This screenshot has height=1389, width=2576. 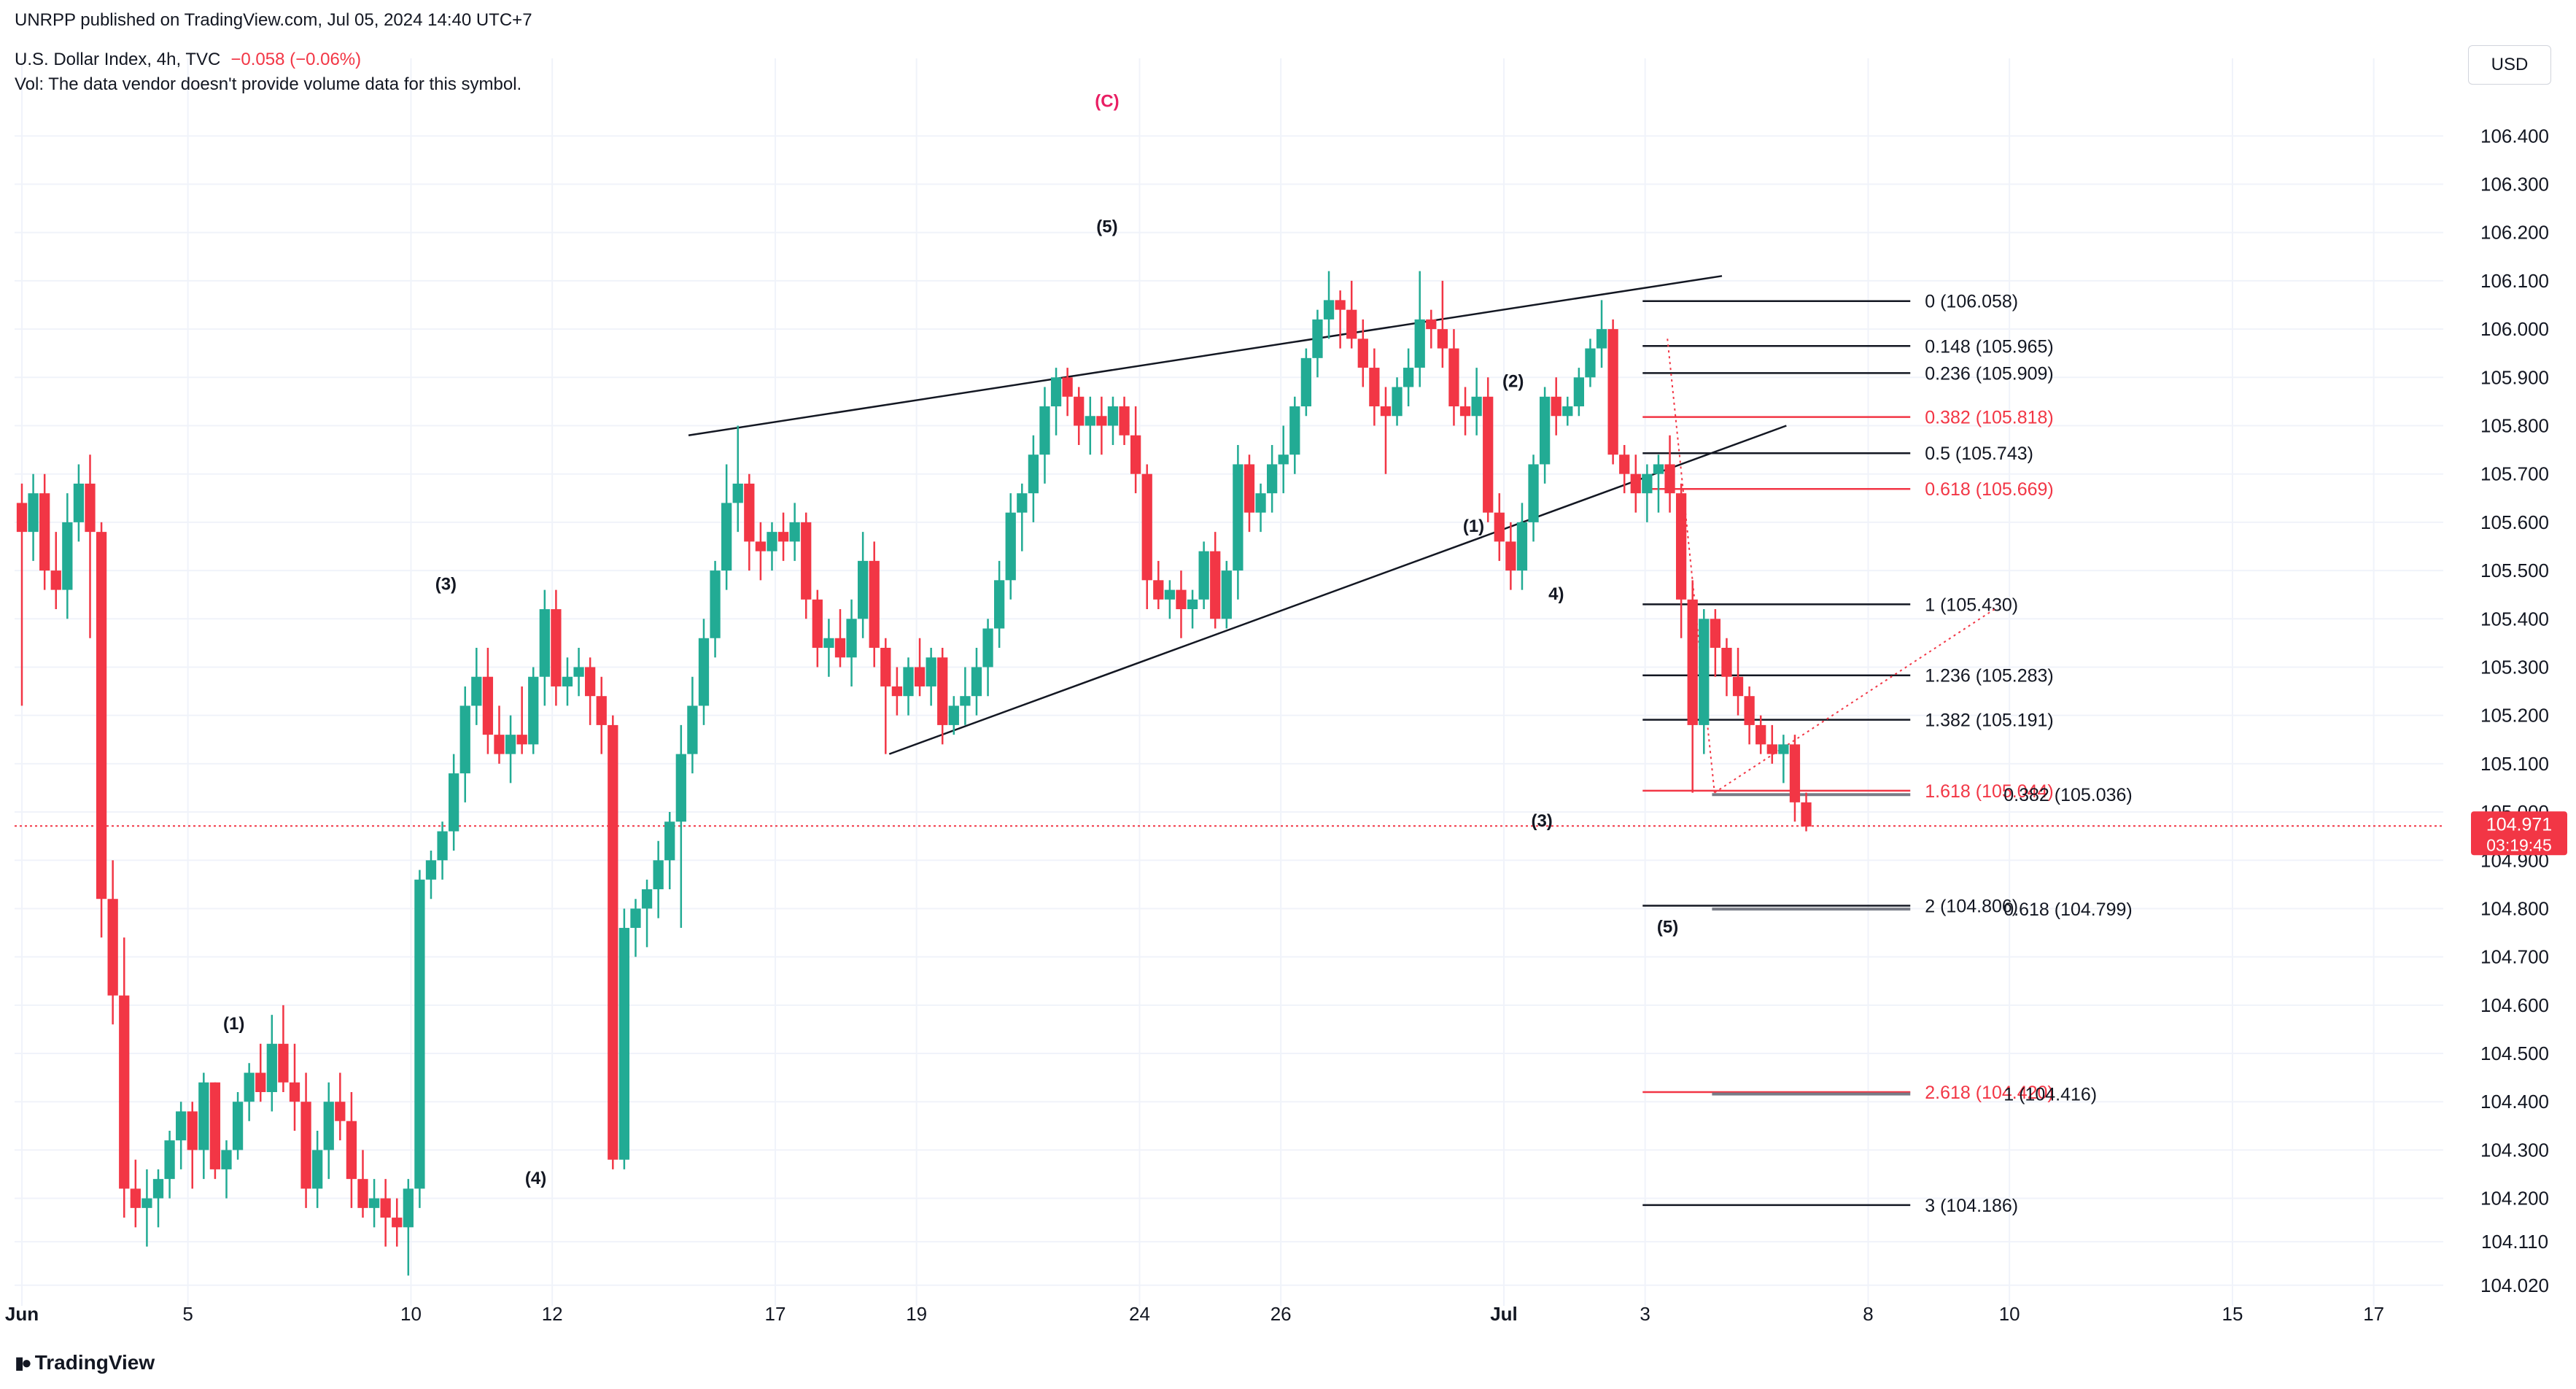 What do you see at coordinates (2514, 233) in the screenshot?
I see `price-tick-label: 106.200` at bounding box center [2514, 233].